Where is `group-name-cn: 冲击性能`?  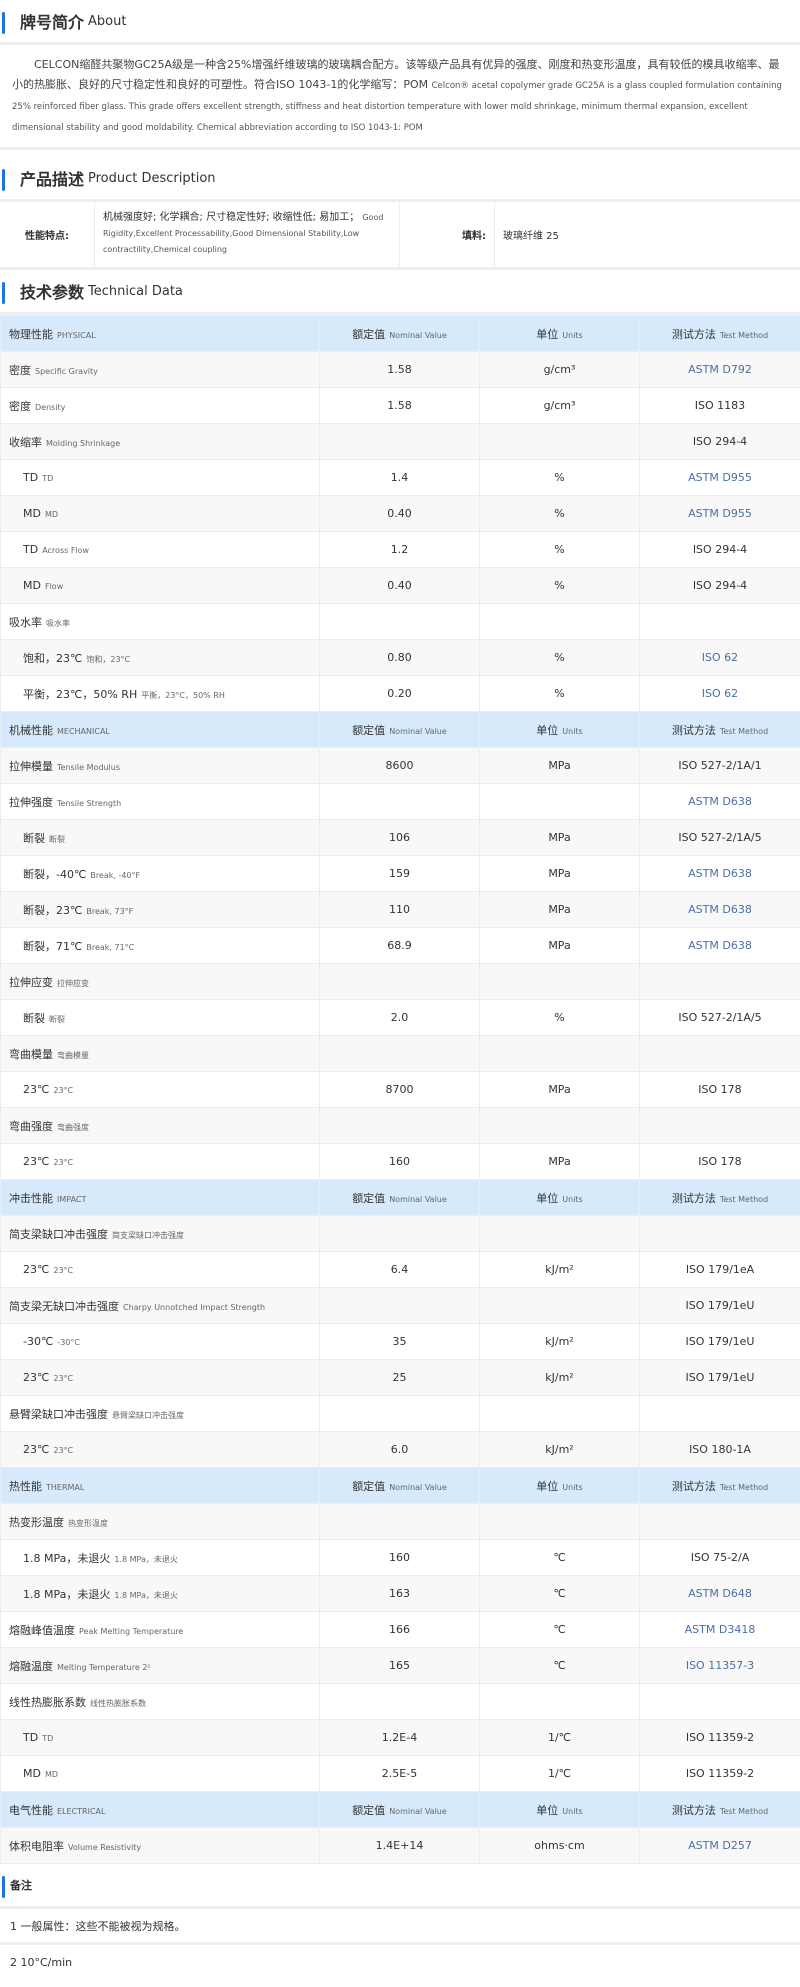 group-name-cn: 冲击性能 is located at coordinates (31, 1198).